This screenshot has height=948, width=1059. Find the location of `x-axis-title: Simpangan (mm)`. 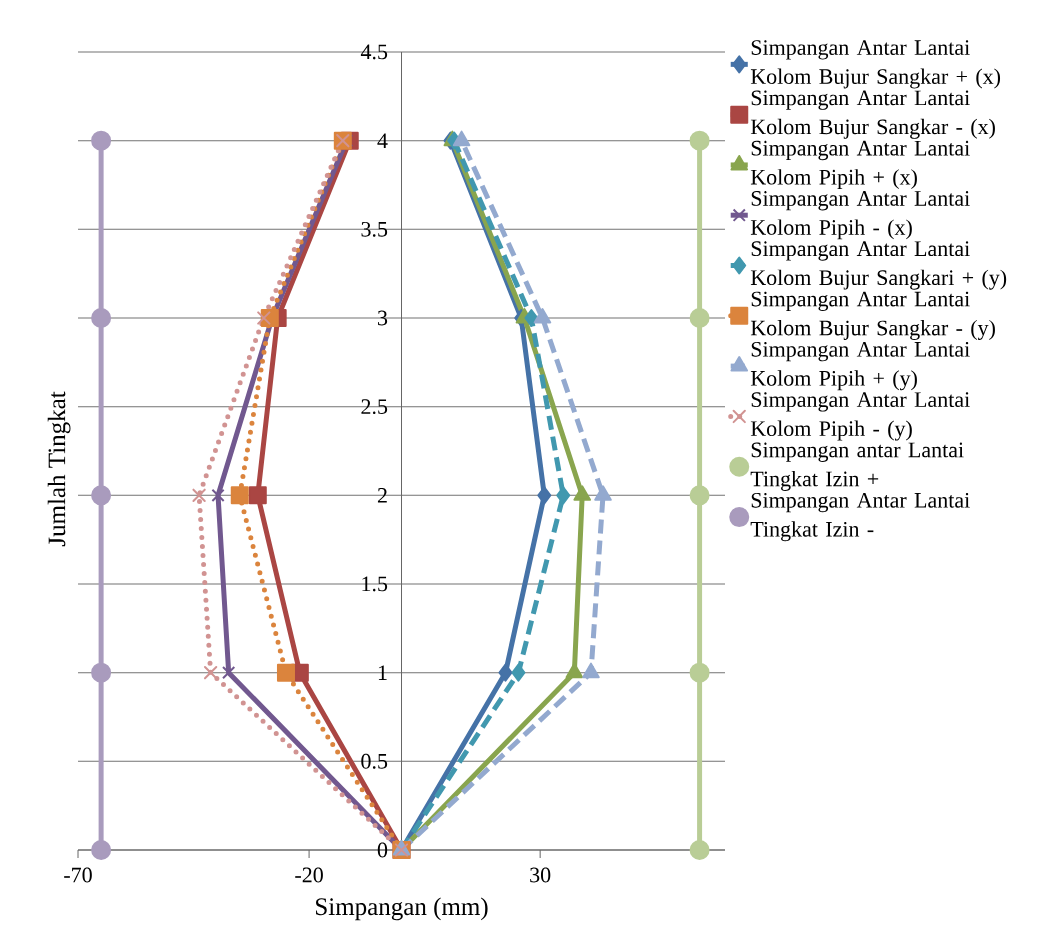

x-axis-title: Simpangan (mm) is located at coordinates (402, 909).